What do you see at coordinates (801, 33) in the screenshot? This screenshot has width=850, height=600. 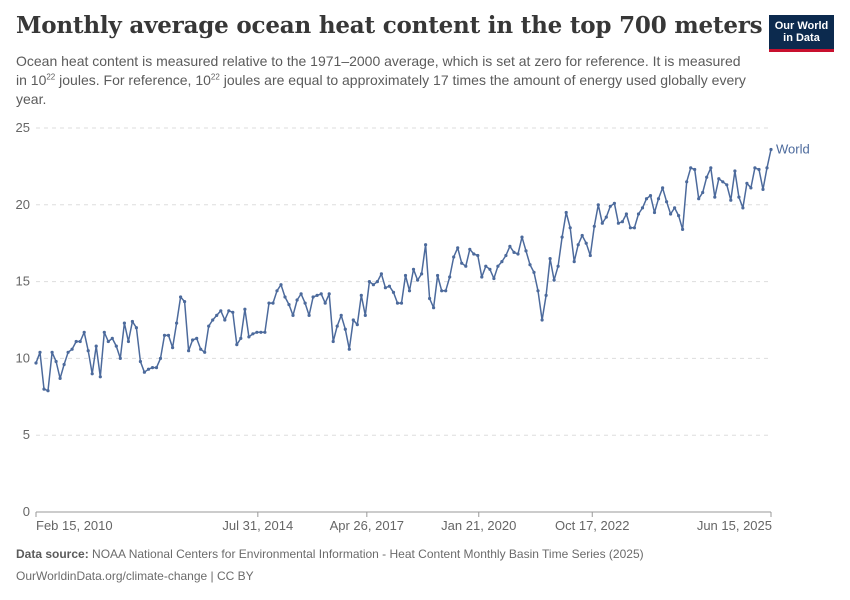 I see `owid-logo: Our World in Data` at bounding box center [801, 33].